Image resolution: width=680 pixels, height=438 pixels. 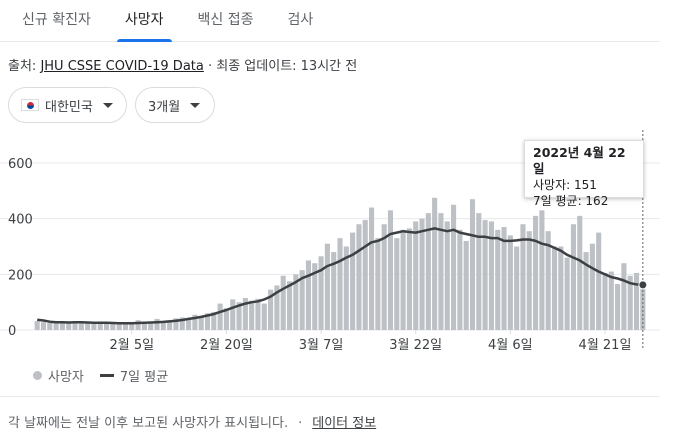 I want to click on y-tick-label: 0, so click(x=12, y=331).